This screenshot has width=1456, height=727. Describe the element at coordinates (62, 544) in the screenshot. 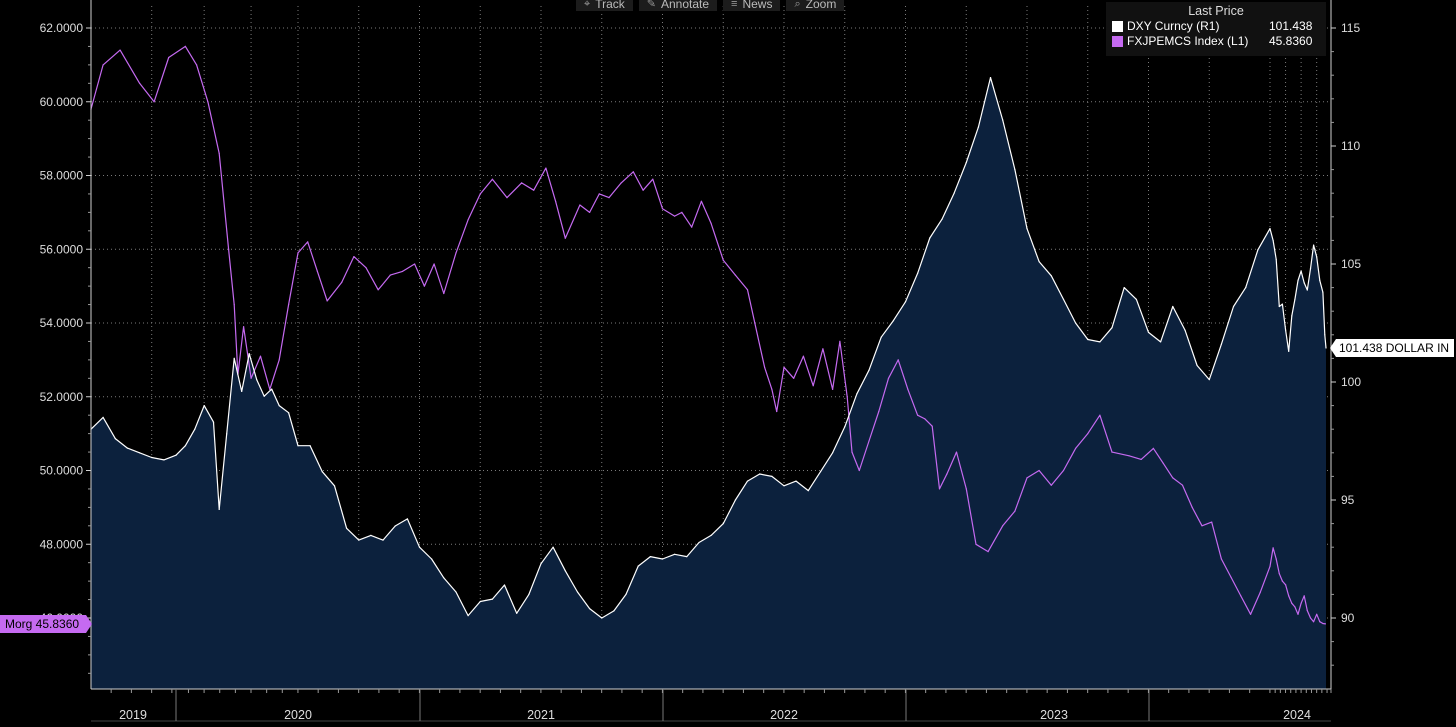

I see `left-tick-label-7: 48.0000` at that location.